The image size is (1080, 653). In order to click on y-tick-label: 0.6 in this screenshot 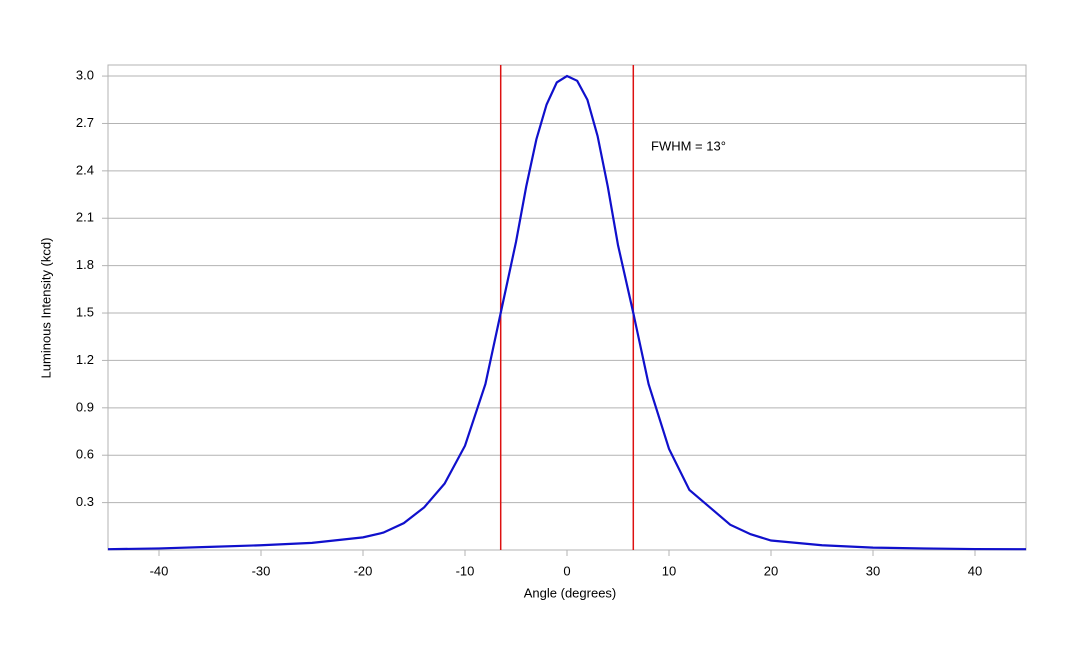, I will do `click(85, 454)`.